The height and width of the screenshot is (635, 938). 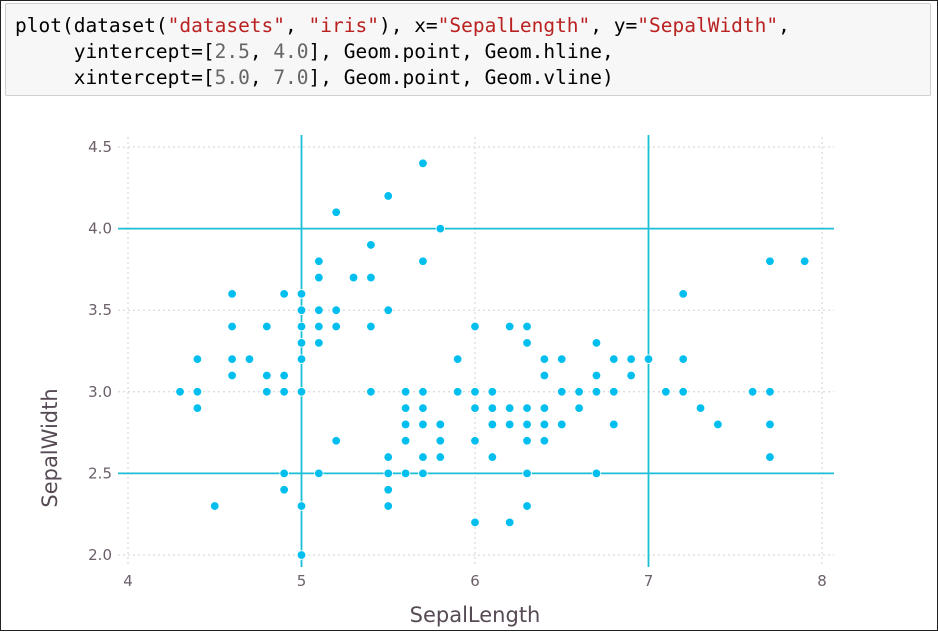 What do you see at coordinates (291, 77) in the screenshot?
I see `code-token: 7.0` at bounding box center [291, 77].